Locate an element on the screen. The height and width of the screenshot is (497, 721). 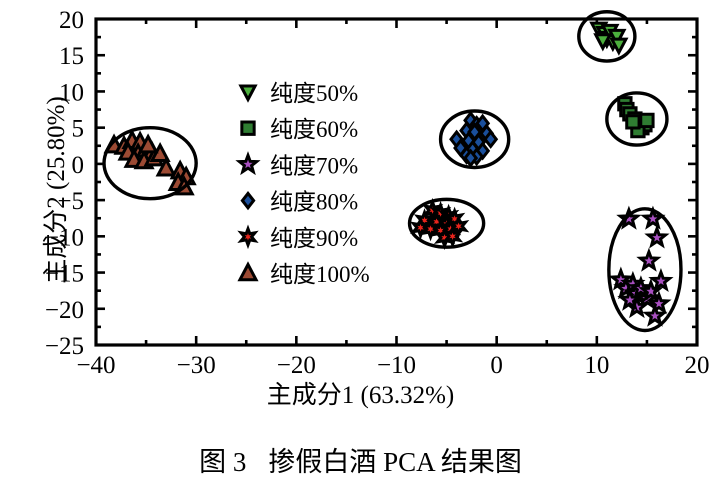
x-tick-label: −30 is located at coordinates (196, 365).